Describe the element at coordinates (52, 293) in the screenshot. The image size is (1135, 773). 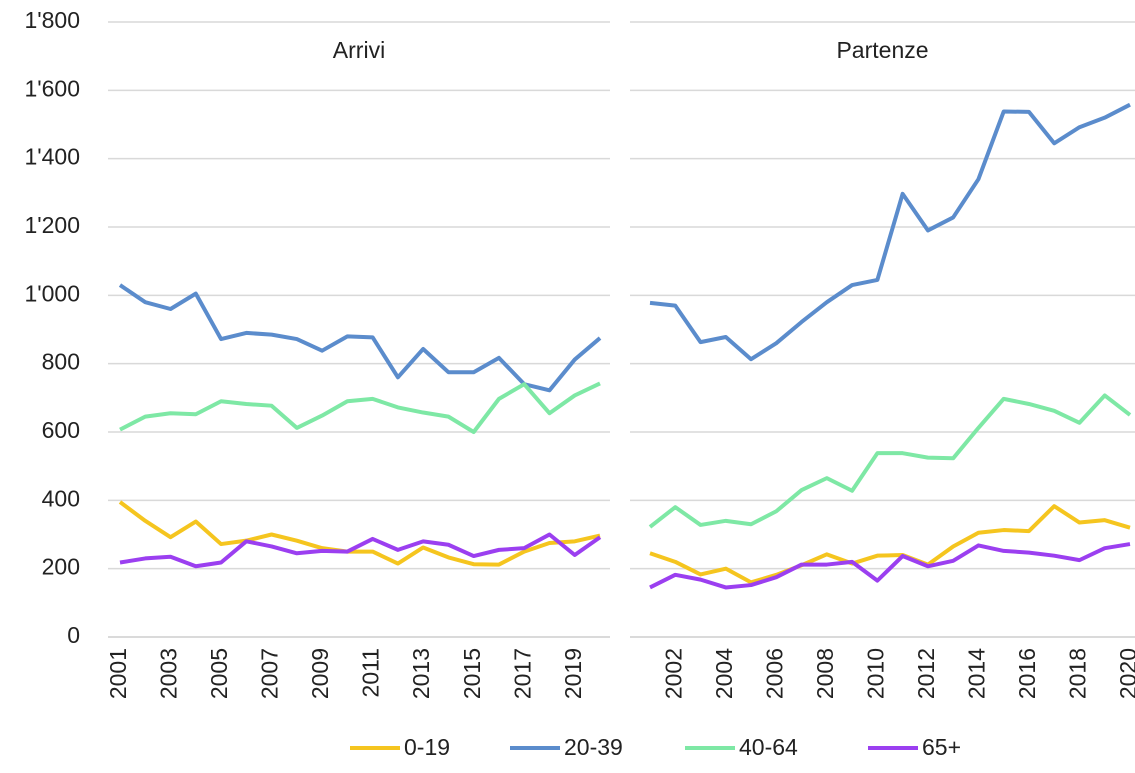
I see `y-tick-label: 1'000` at that location.